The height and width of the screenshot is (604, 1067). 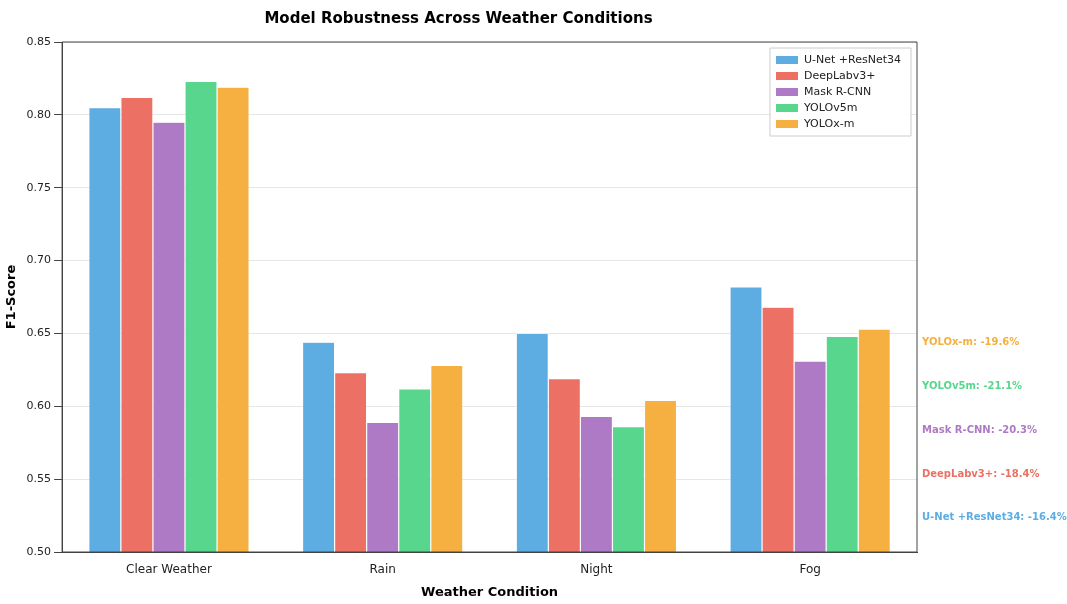 I want to click on legend-label: Mask R-CNN, so click(x=838, y=91).